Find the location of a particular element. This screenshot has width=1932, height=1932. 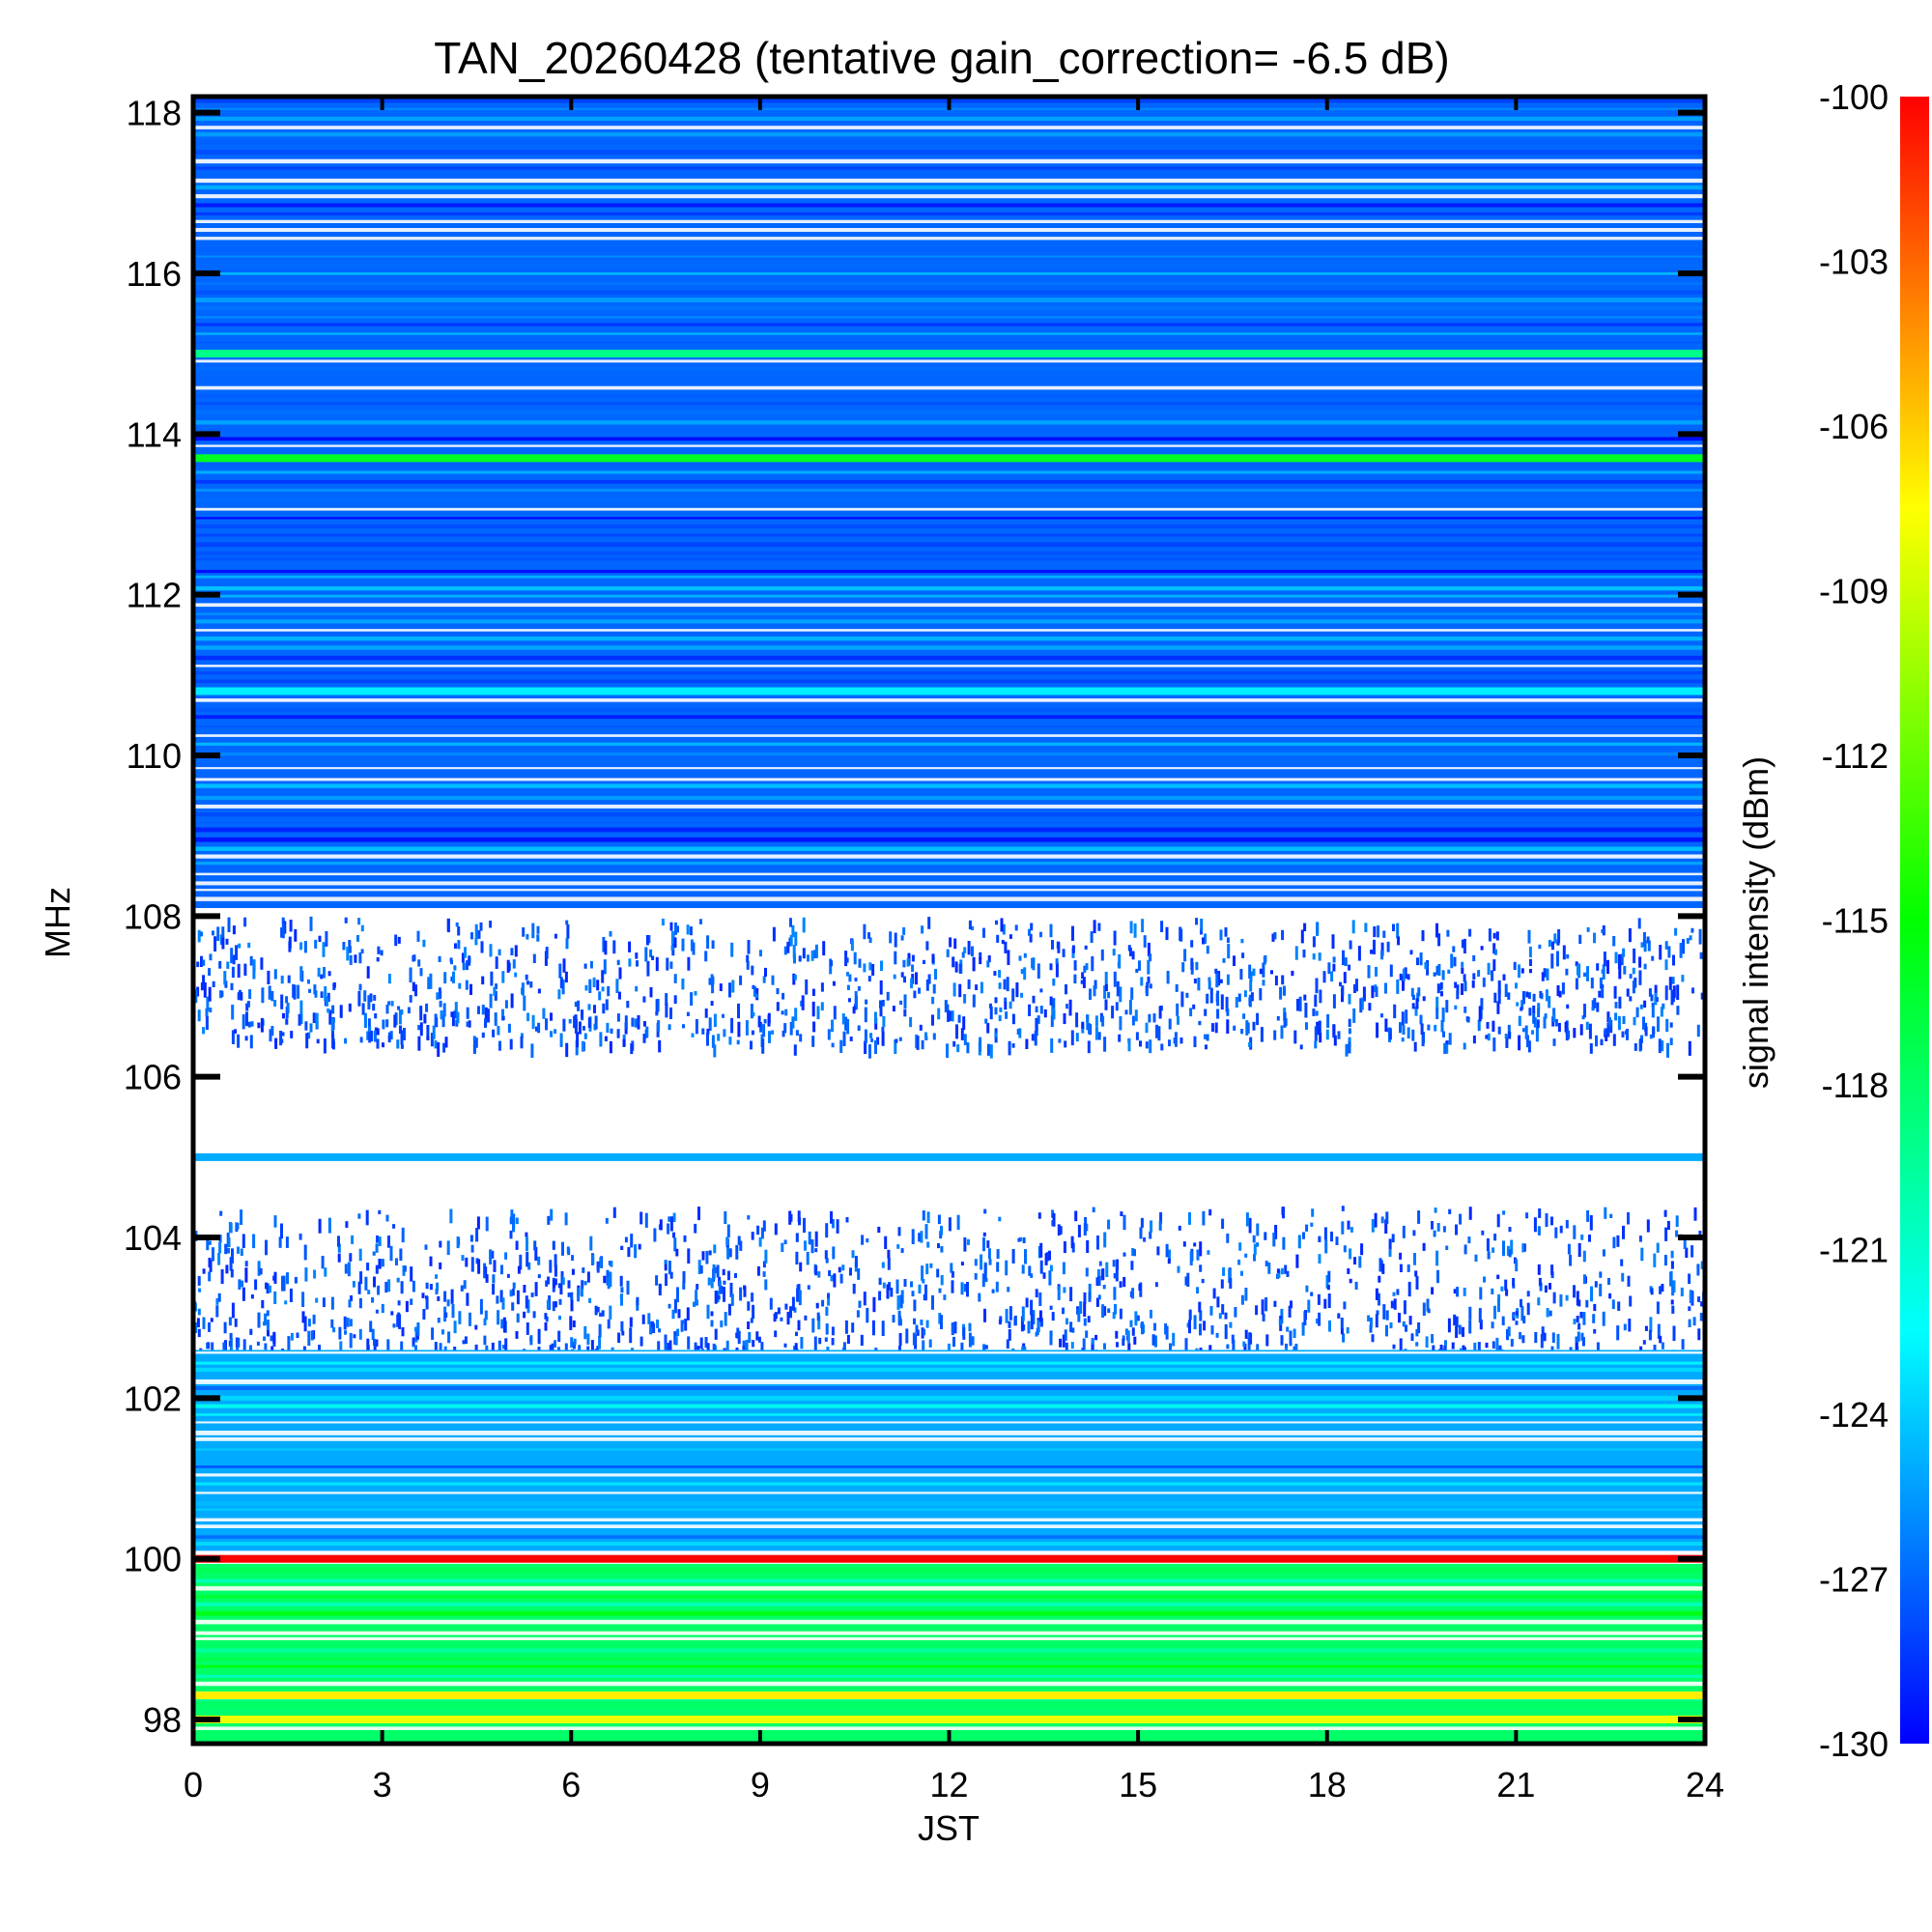

y-tick-label: 98 is located at coordinates (162, 1720).